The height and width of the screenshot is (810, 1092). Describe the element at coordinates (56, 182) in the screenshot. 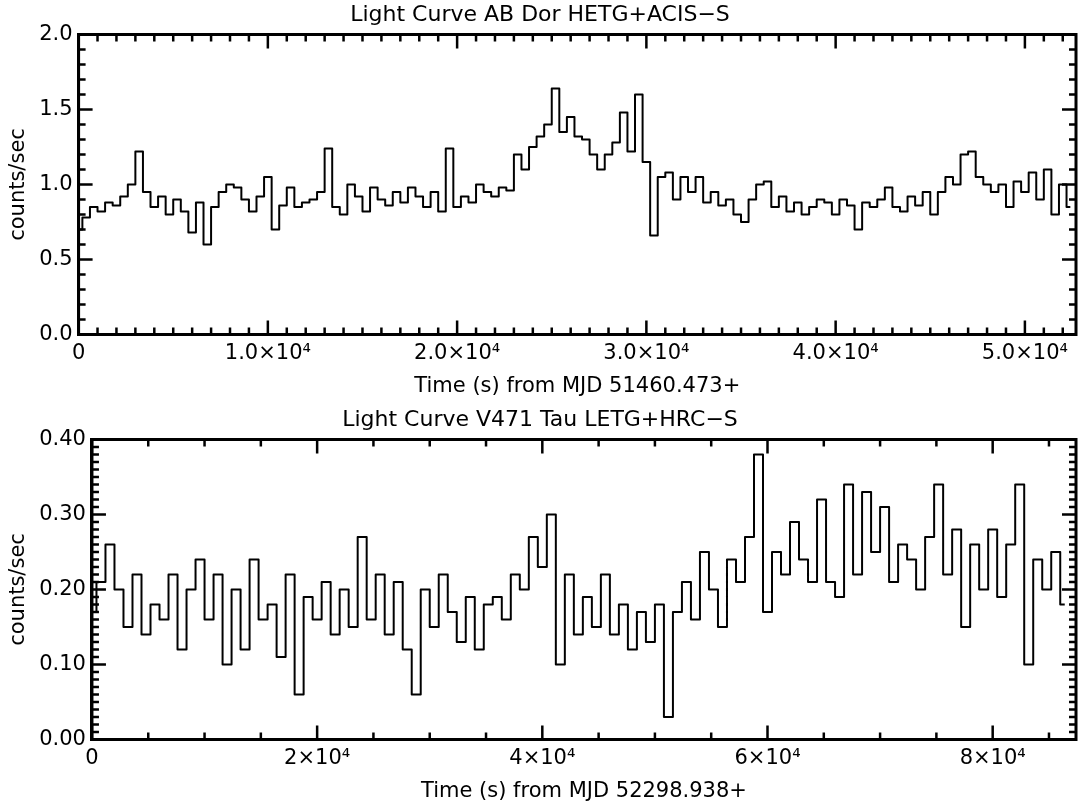

I see `y-tick-label: 1.0` at that location.